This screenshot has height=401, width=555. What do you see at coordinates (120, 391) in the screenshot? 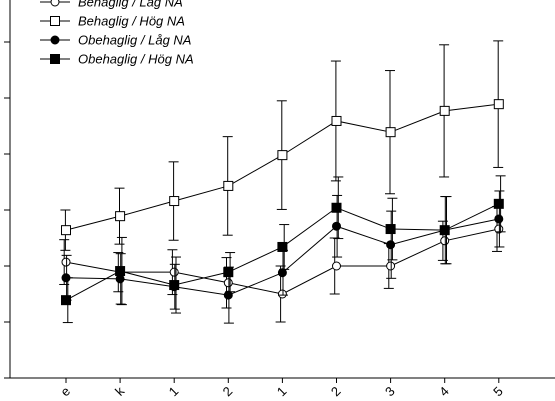
I see `x-tick-label: k` at bounding box center [120, 391].